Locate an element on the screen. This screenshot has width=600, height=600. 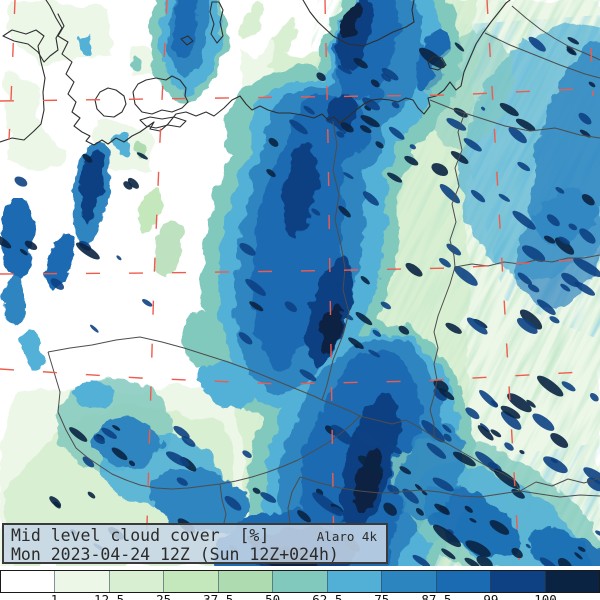
colorbar-tick-label: 100 is located at coordinates (545, 596).